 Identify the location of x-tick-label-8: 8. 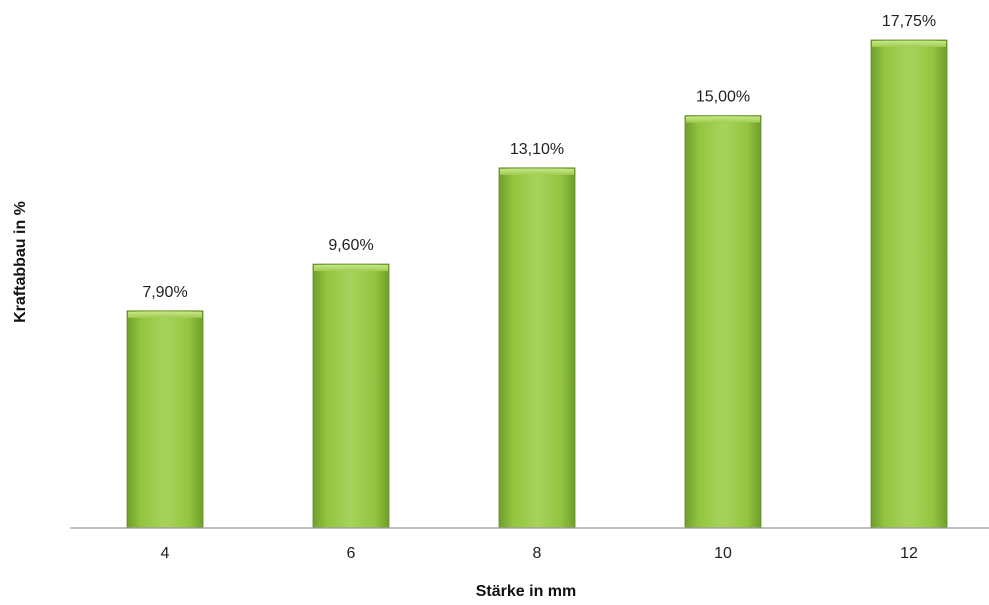
(537, 553).